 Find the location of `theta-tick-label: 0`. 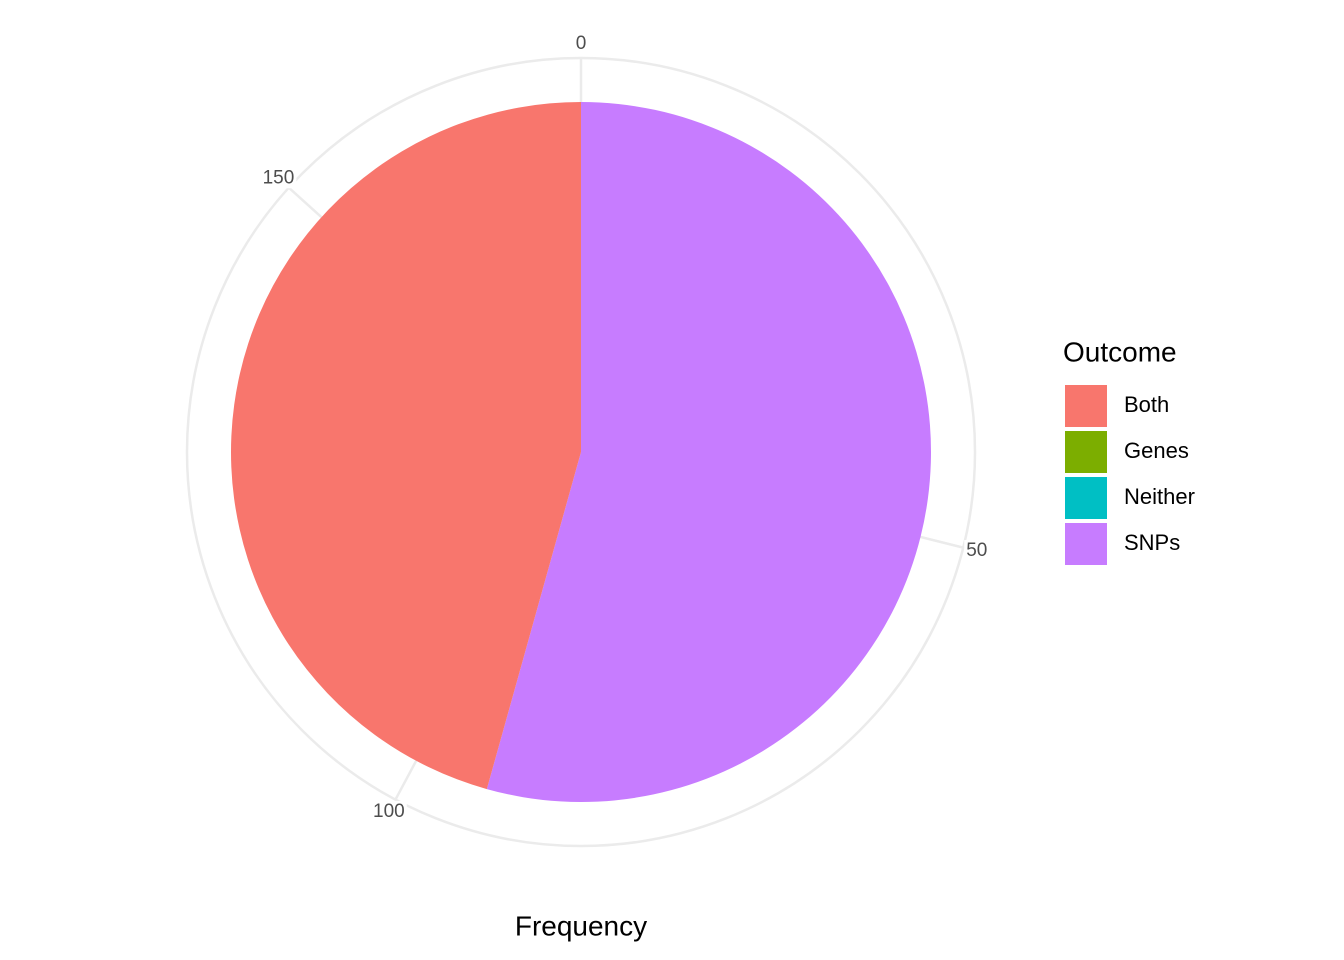

theta-tick-label: 0 is located at coordinates (581, 43).